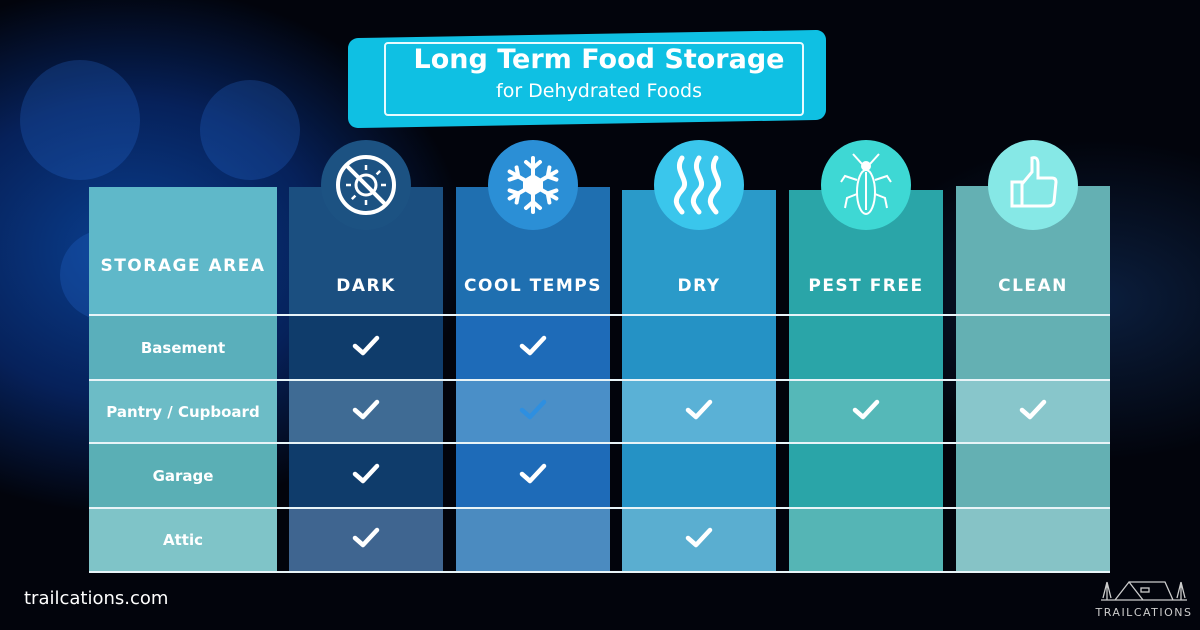 This screenshot has height=630, width=1200. I want to click on column-pest-free: PEST FREE, so click(866, 381).